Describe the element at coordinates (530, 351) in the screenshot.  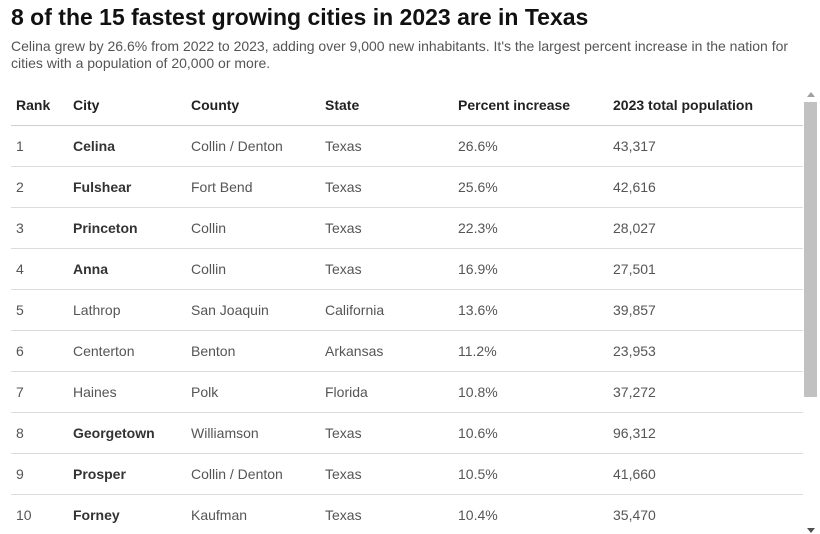
I see `cell-percent-increase: 11.2%` at that location.